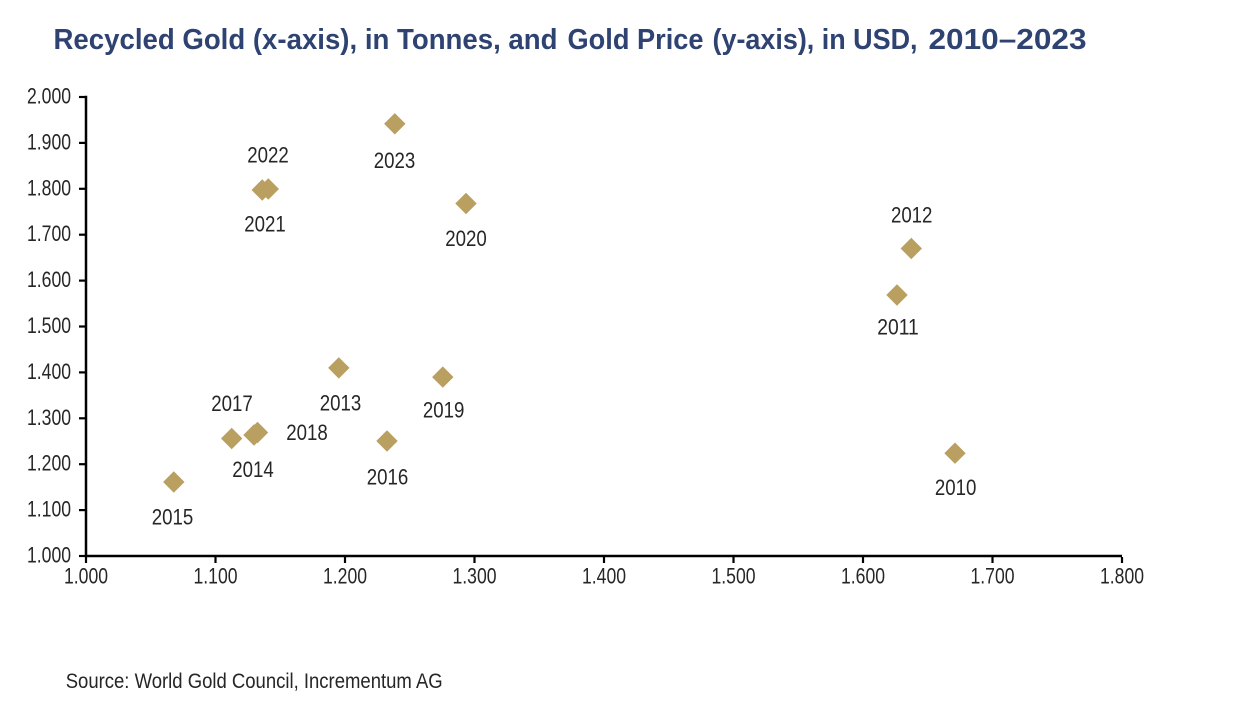 The height and width of the screenshot is (720, 1235). What do you see at coordinates (173, 517) in the screenshot?
I see `svg-text: 2015` at bounding box center [173, 517].